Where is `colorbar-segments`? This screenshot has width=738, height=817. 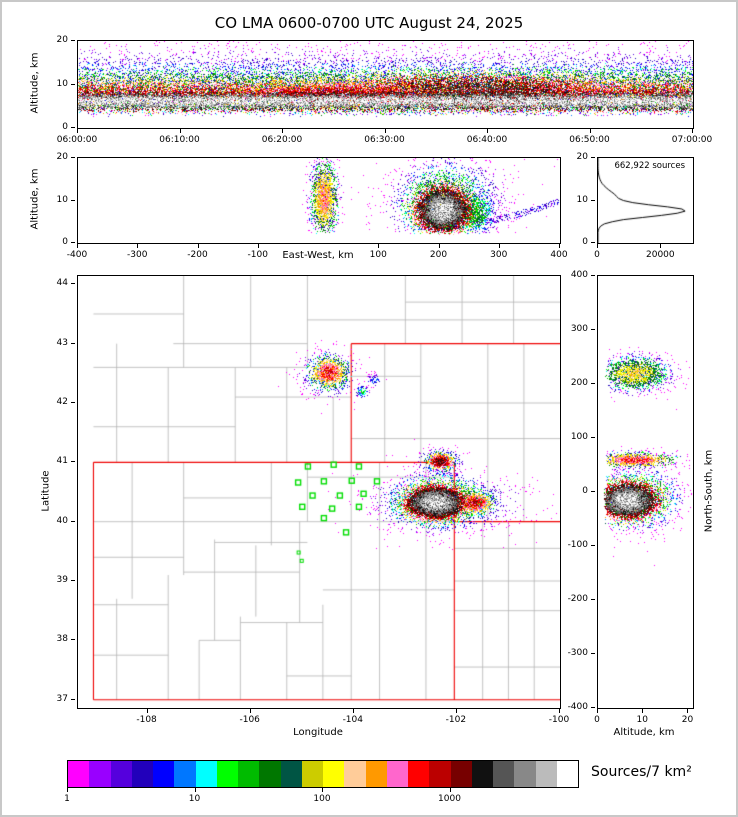 colorbar-segments is located at coordinates (323, 774).